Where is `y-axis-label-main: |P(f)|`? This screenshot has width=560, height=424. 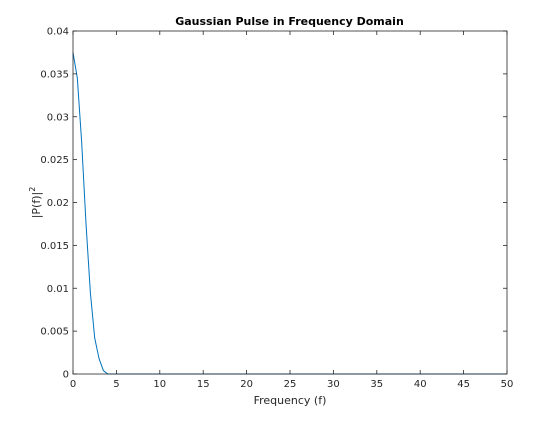
y-axis-label-main: |P(f)| is located at coordinates (36, 205).